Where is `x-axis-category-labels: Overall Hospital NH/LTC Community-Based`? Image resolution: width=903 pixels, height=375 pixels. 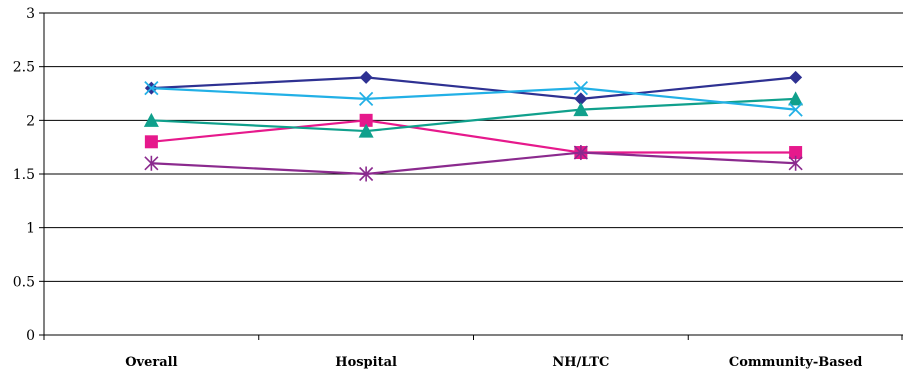
x-axis-category-labels: Overall Hospital NH/LTC Community-Based is located at coordinates (493, 362).